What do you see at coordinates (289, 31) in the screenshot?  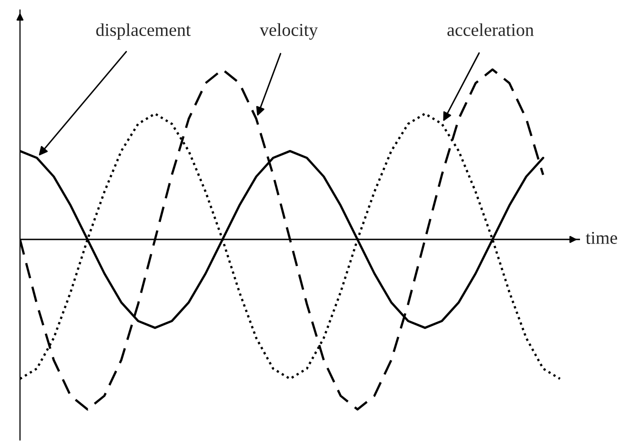 I see `text: velocity` at bounding box center [289, 31].